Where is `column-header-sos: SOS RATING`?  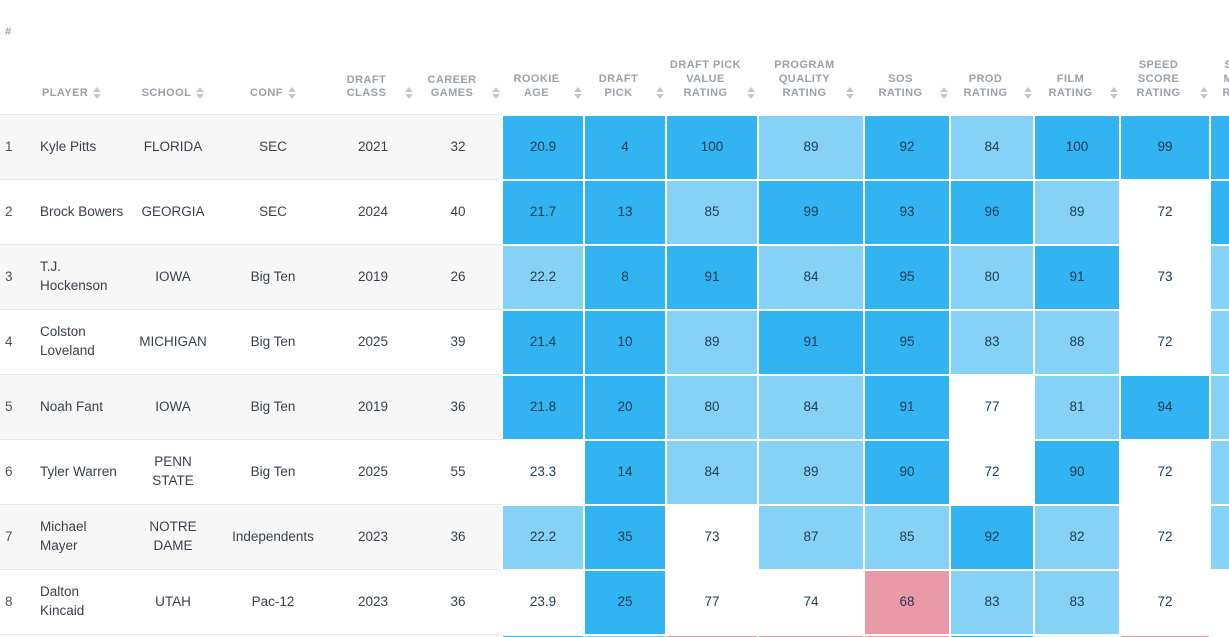
column-header-sos: SOS RATING is located at coordinates (907, 57).